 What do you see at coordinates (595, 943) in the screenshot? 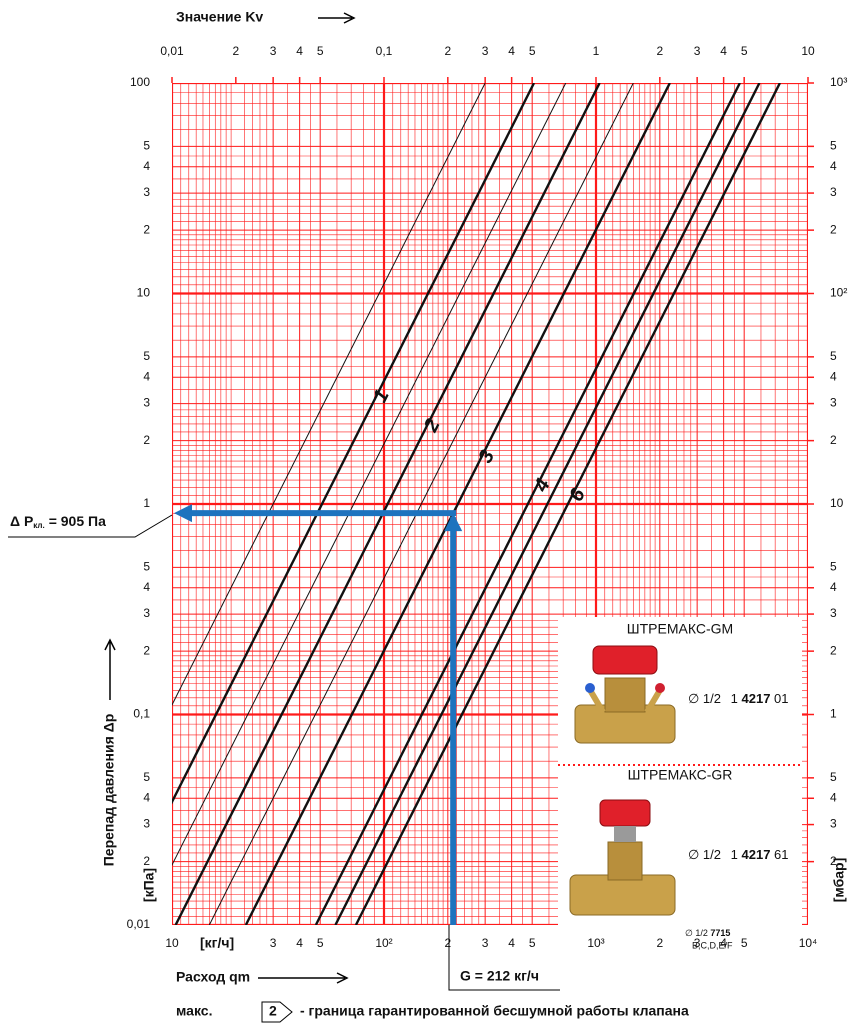
I see `x-tick-label: 10³` at bounding box center [595, 943].